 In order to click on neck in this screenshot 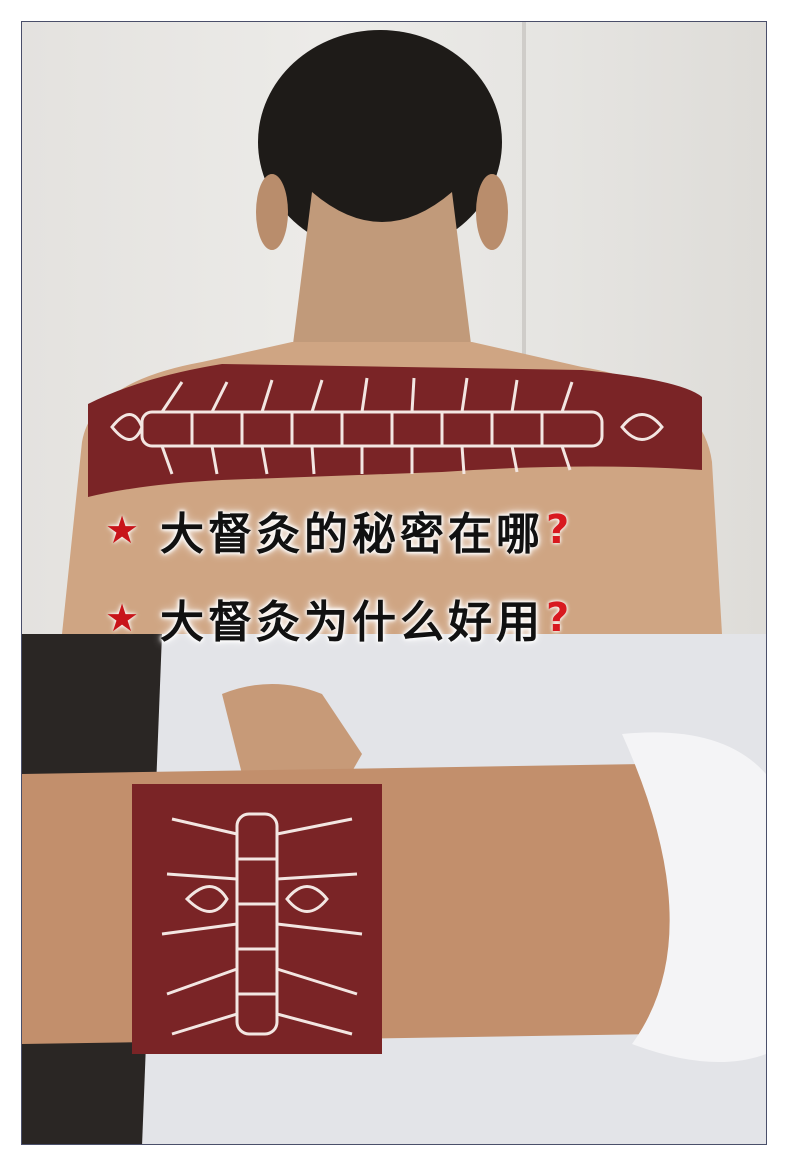, I will do `click(382, 272)`.